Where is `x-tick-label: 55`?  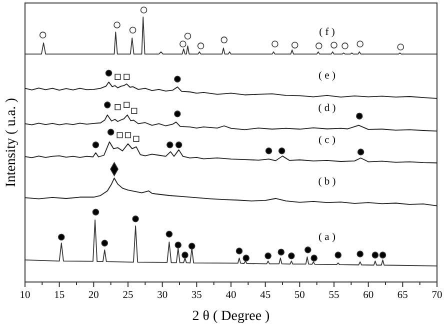 x-tick-label: 55 is located at coordinates (334, 295).